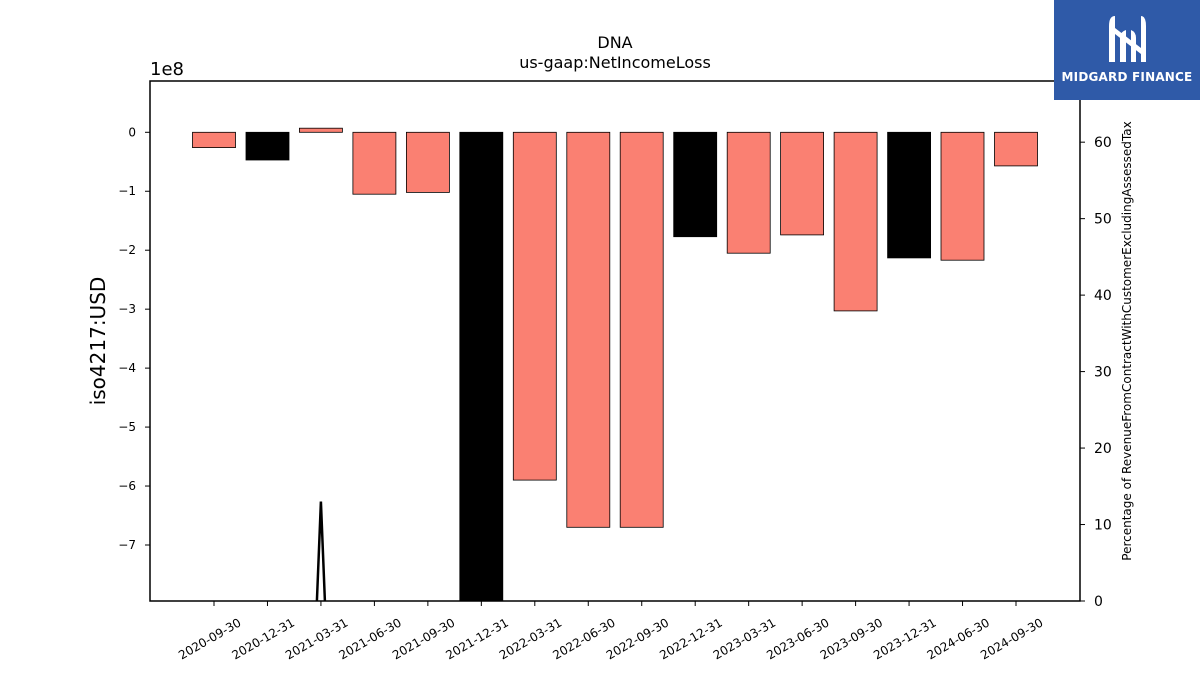  What do you see at coordinates (614, 42) in the screenshot?
I see `chart-title: DNA` at bounding box center [614, 42].